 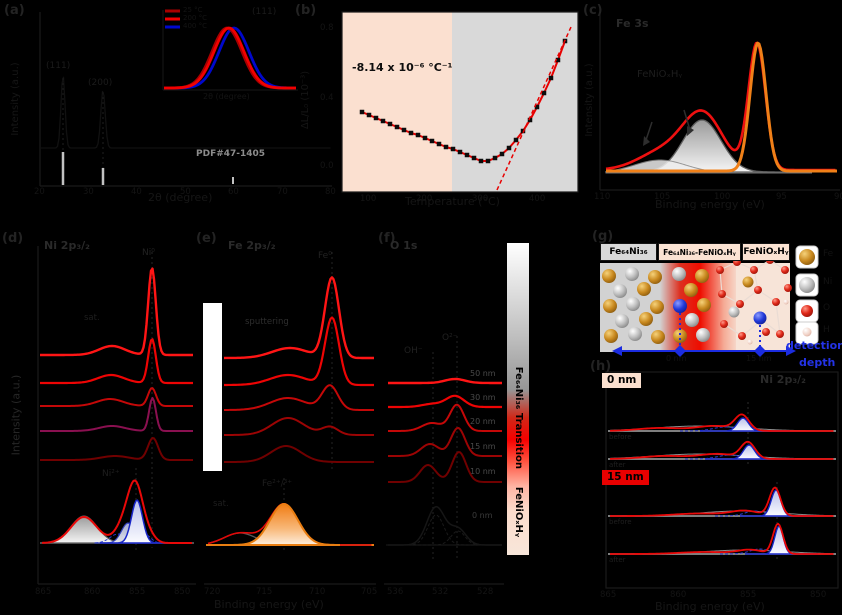 I want to click on depth-15nm-badge-label: 15 nm, so click(x=625, y=477).